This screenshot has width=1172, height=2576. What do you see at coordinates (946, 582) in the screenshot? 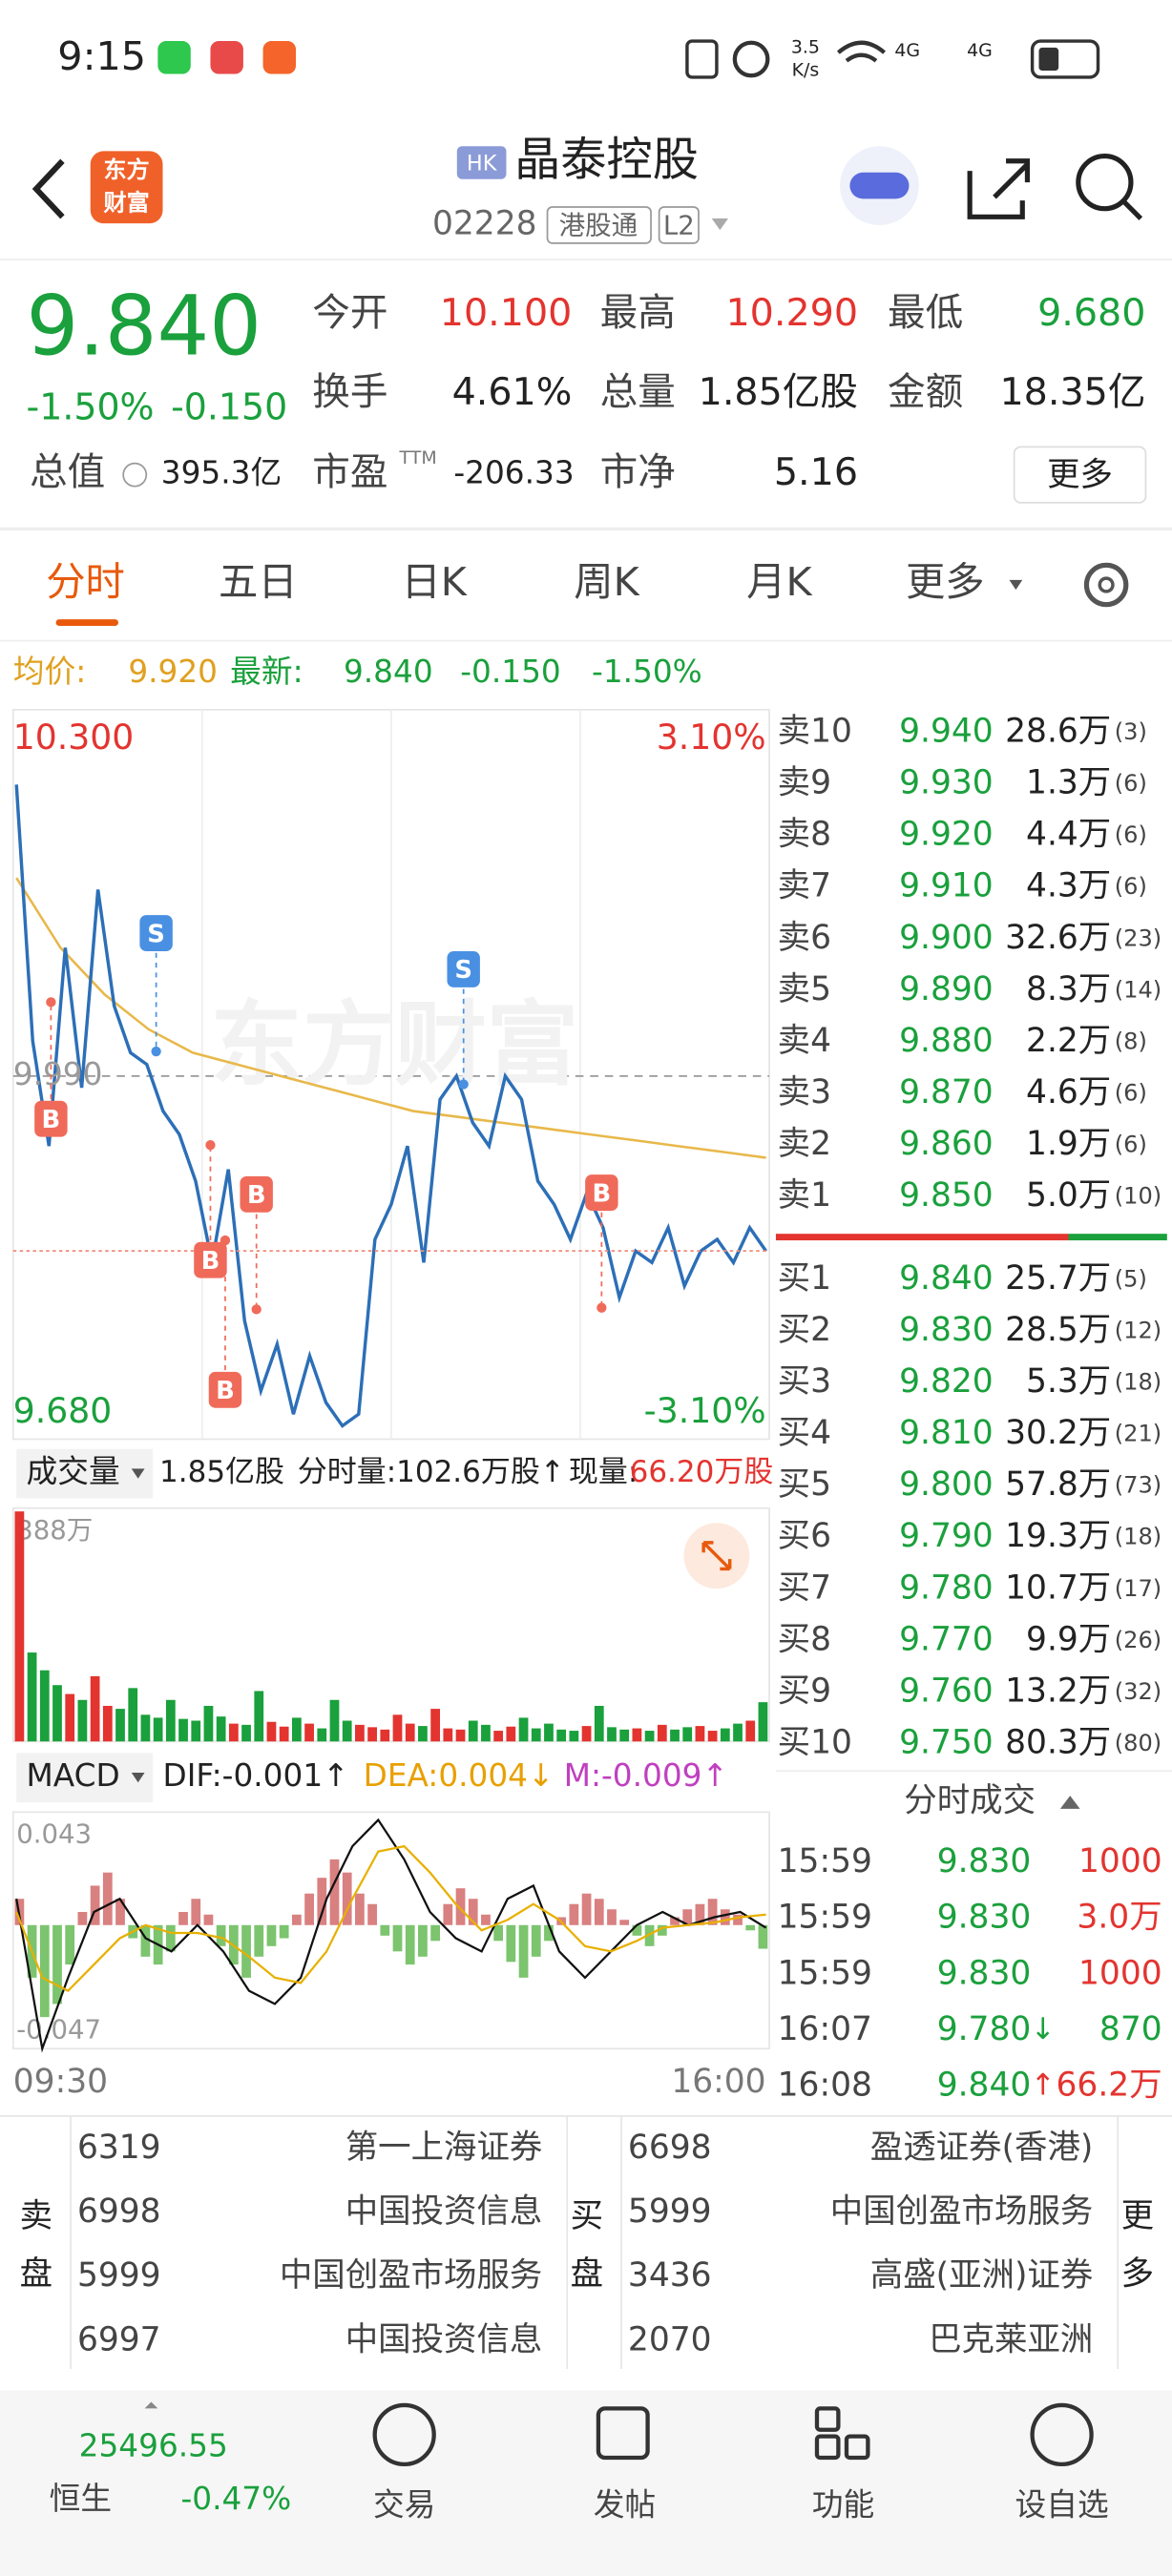
I see `tab: 更多` at bounding box center [946, 582].